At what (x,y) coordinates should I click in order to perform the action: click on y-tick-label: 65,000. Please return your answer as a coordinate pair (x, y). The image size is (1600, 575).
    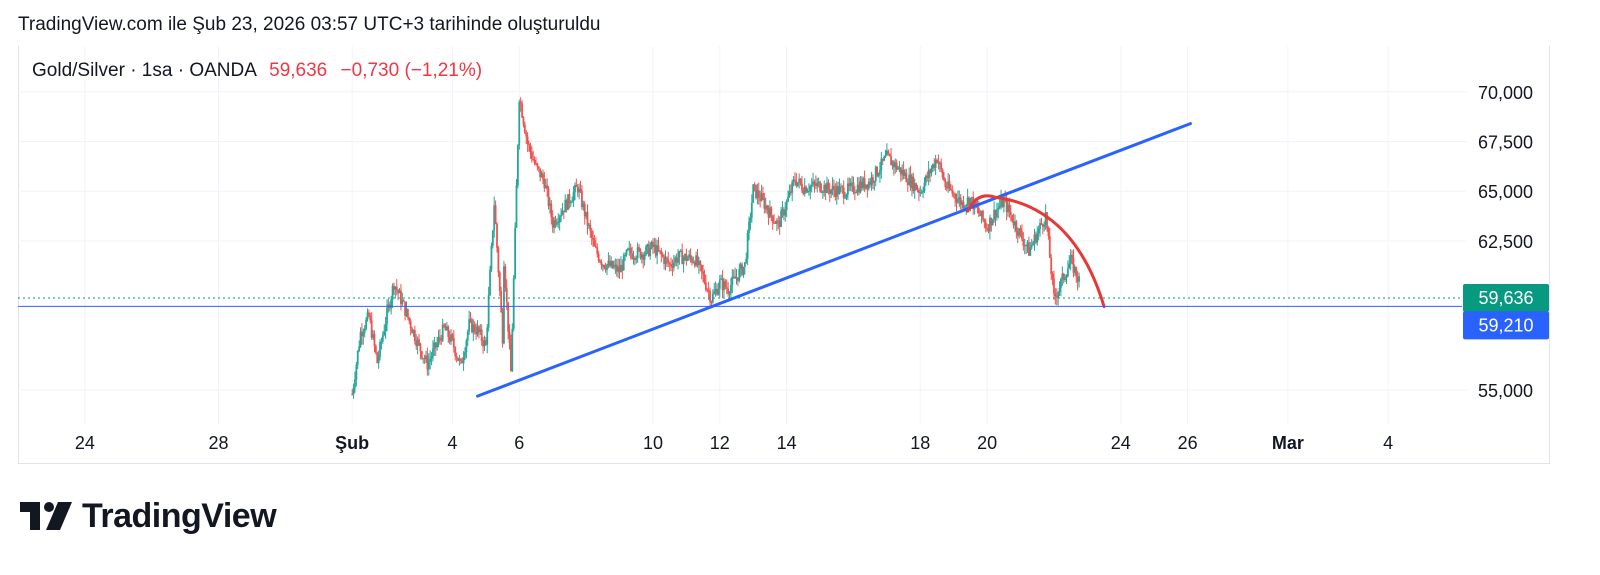
    Looking at the image, I should click on (1505, 192).